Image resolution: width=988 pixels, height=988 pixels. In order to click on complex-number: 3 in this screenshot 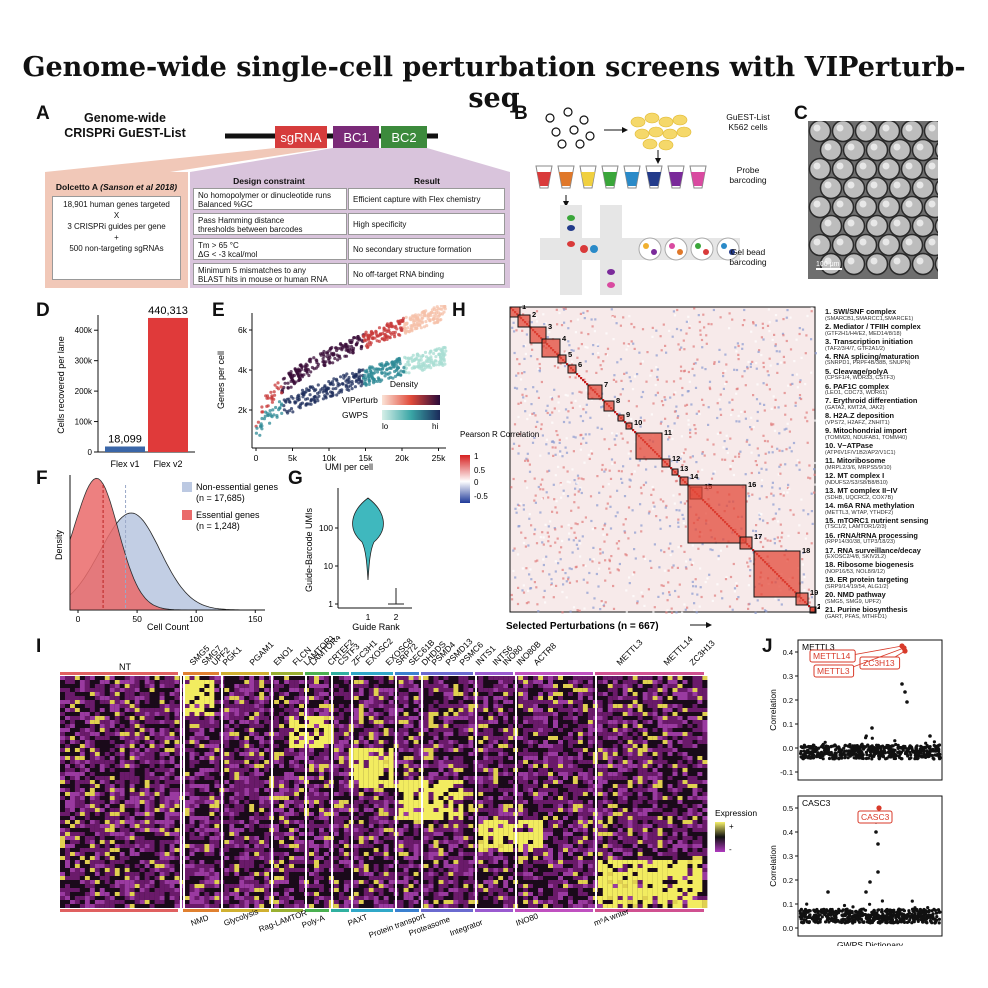, I will do `click(550, 326)`.